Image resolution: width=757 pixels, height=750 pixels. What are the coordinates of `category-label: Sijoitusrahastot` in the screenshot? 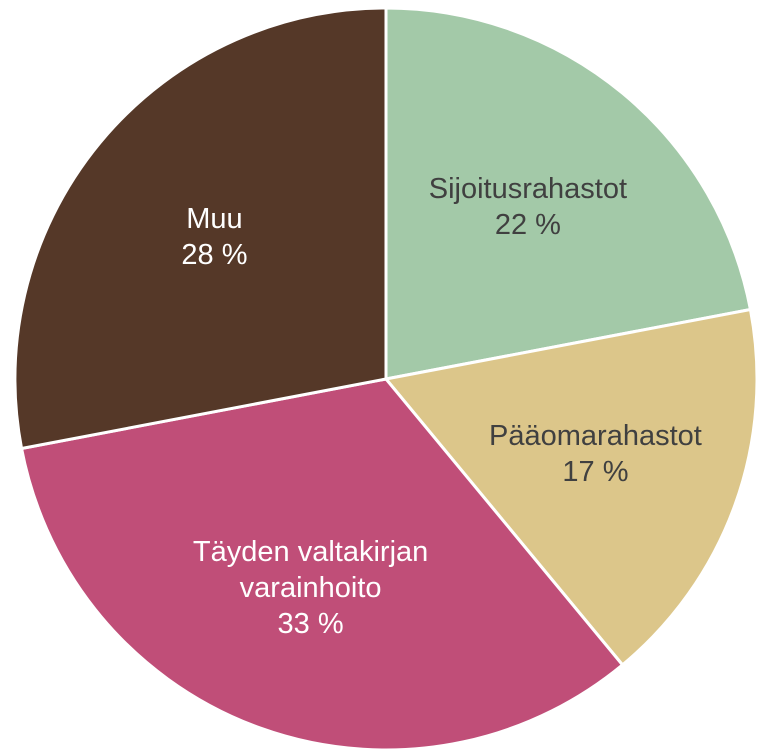 It's located at (528, 189).